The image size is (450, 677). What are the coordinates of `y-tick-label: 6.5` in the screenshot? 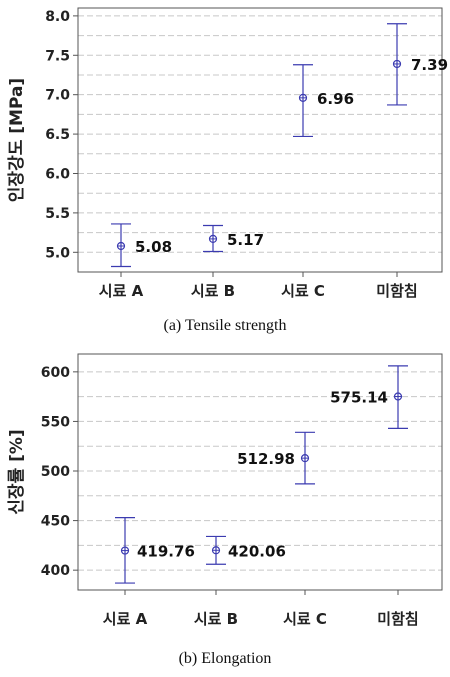 It's located at (57, 135).